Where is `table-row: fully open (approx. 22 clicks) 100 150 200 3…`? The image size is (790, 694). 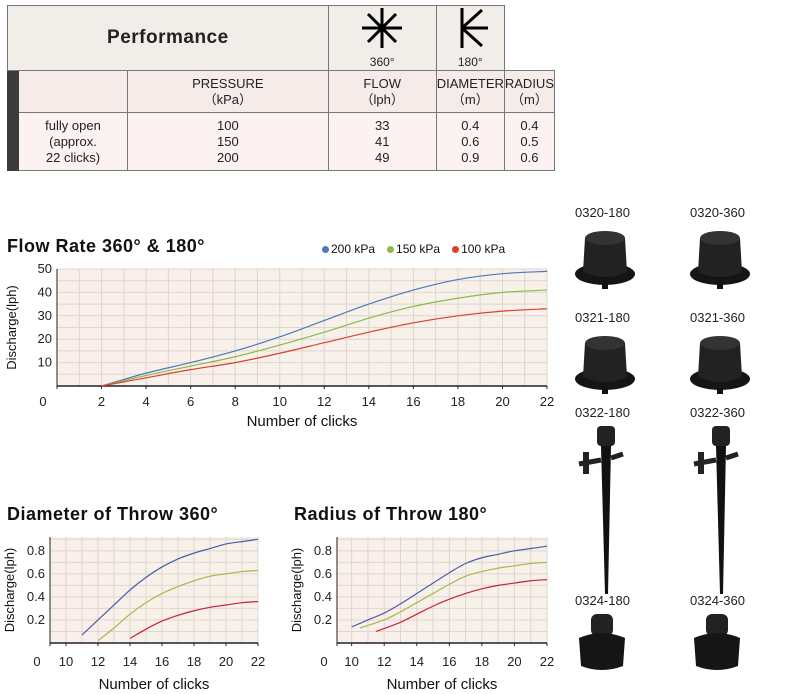 table-row: fully open (approx. 22 clicks) 100 150 200 3… is located at coordinates (282, 141).